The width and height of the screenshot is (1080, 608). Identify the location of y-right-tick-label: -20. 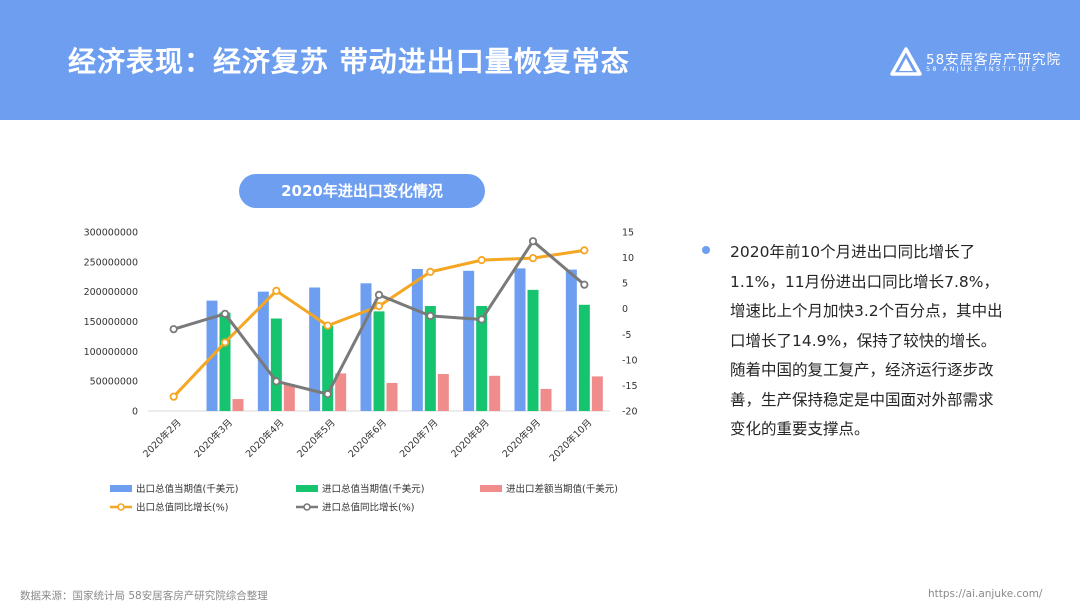
(630, 412).